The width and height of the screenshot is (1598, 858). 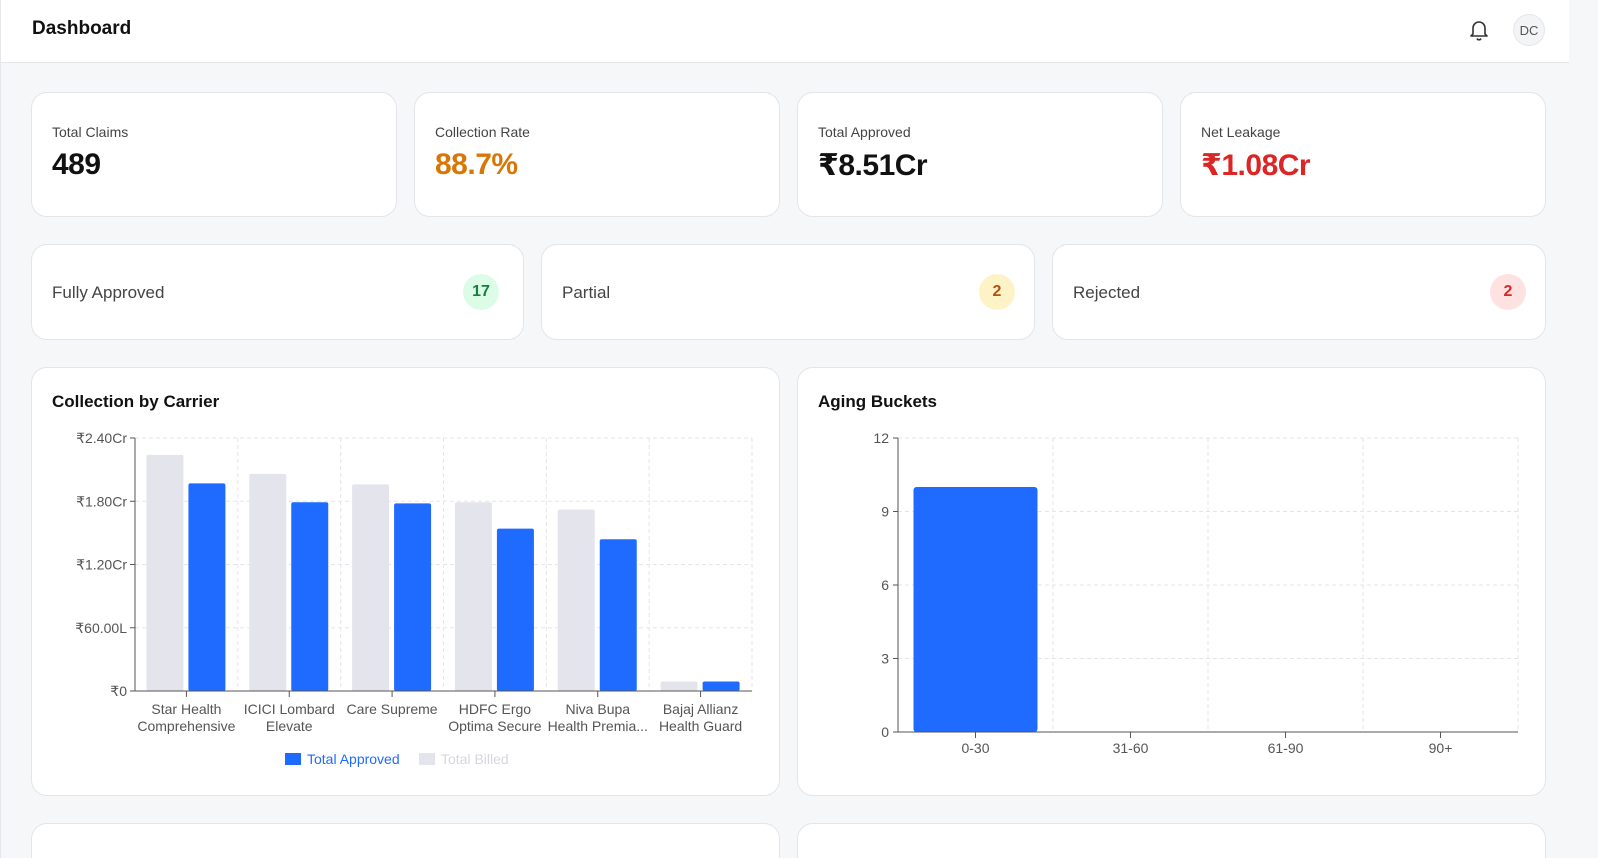 I want to click on avatar: DC, so click(x=1529, y=30).